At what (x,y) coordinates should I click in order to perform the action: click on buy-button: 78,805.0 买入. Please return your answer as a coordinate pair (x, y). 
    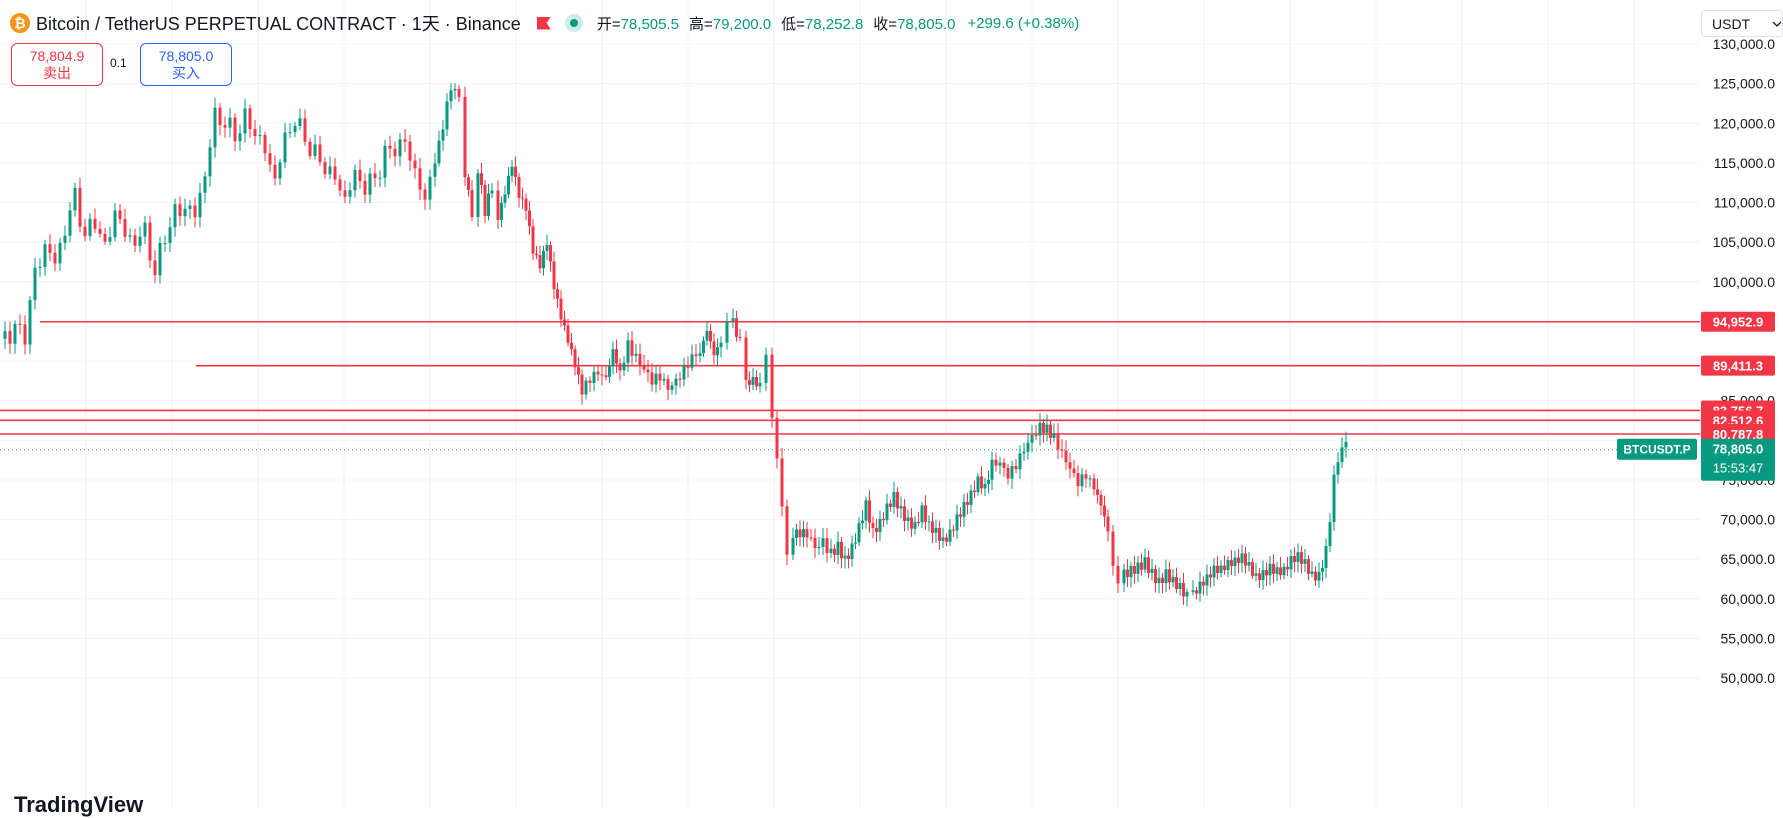
    Looking at the image, I should click on (186, 64).